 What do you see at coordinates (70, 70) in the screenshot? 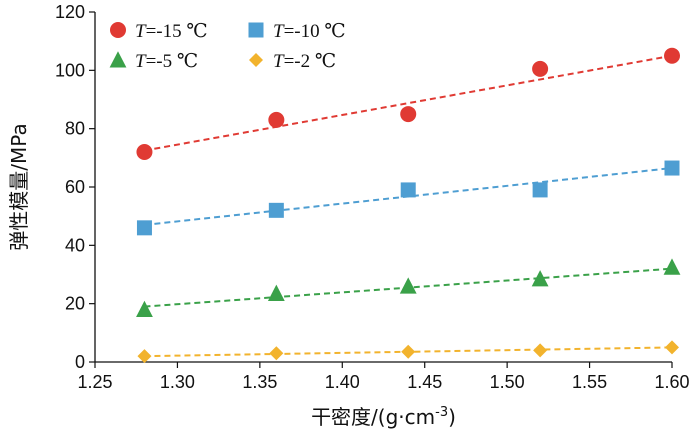
I see `y-tick-label: 100` at bounding box center [70, 70].